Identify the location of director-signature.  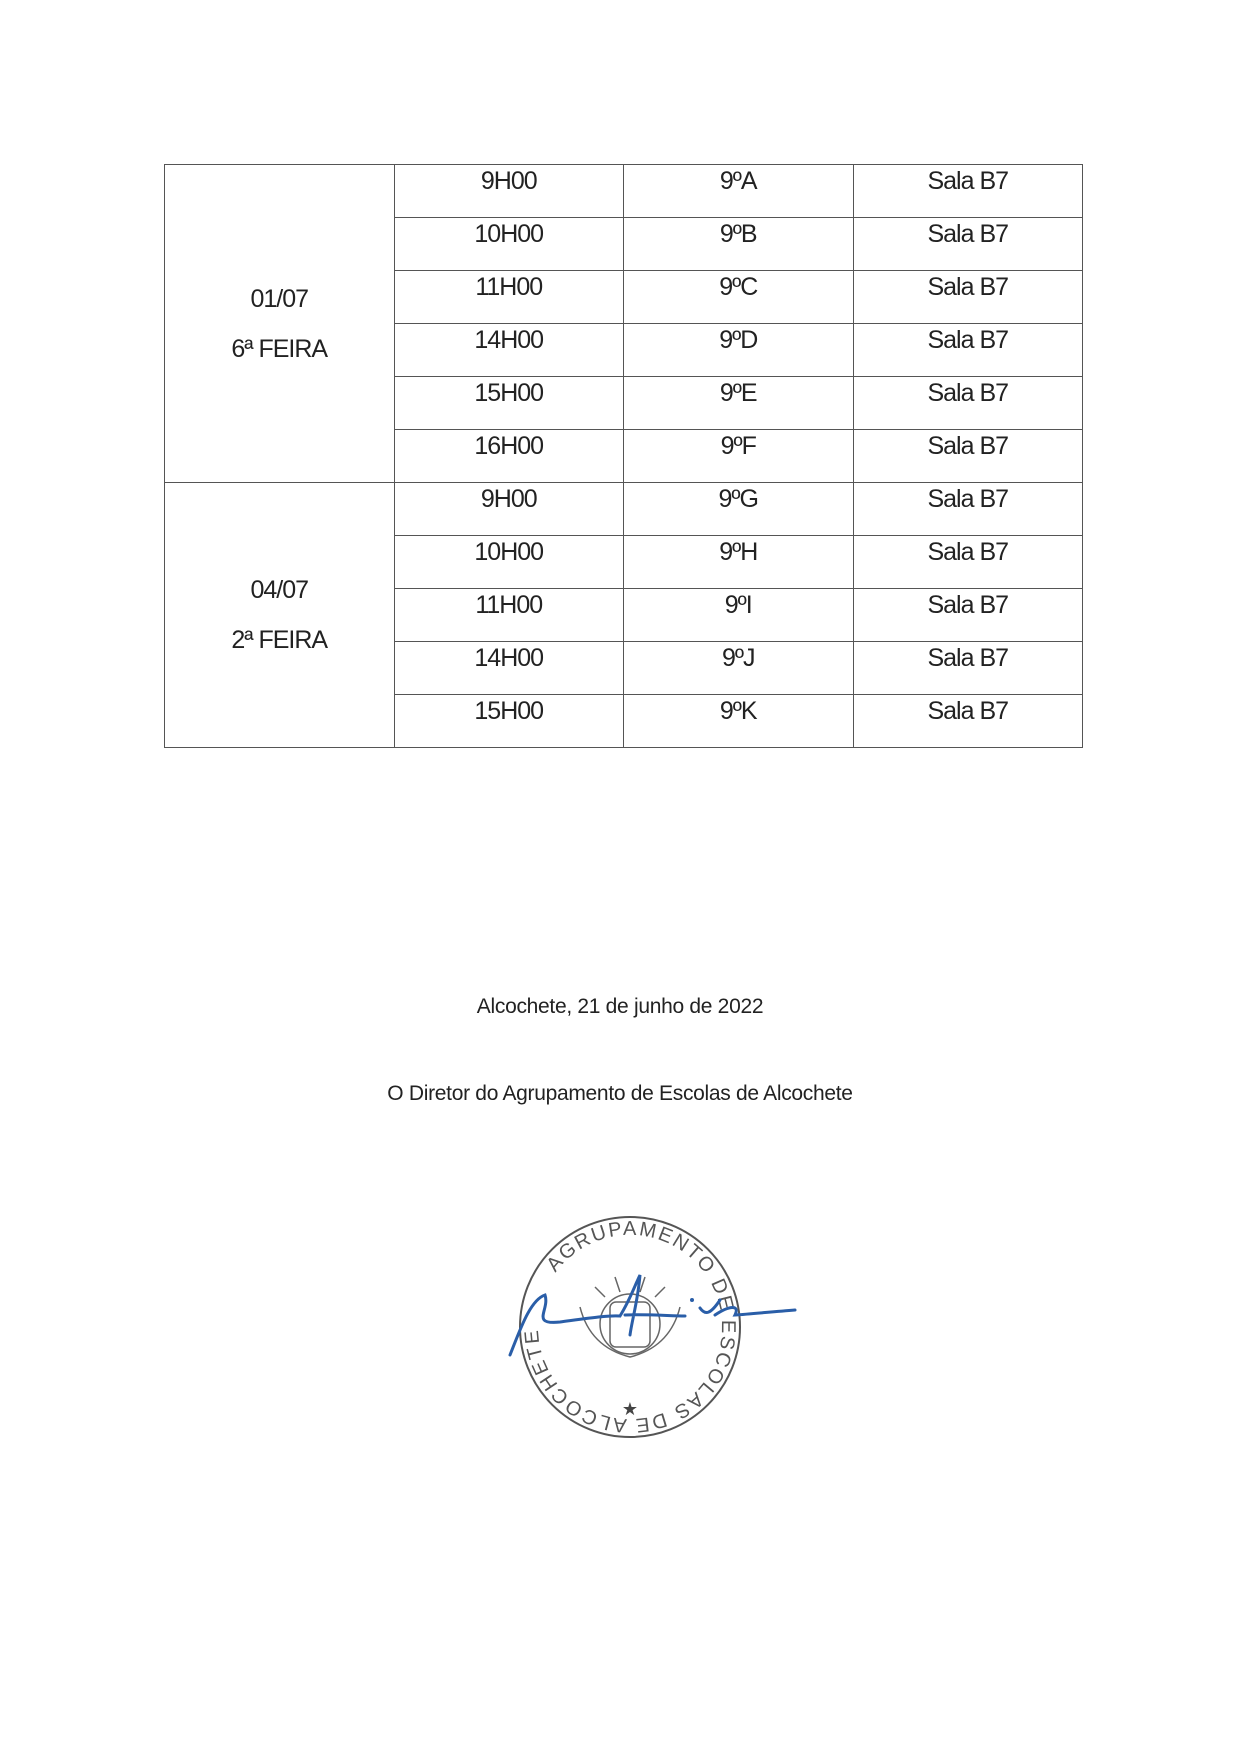
(652, 1315).